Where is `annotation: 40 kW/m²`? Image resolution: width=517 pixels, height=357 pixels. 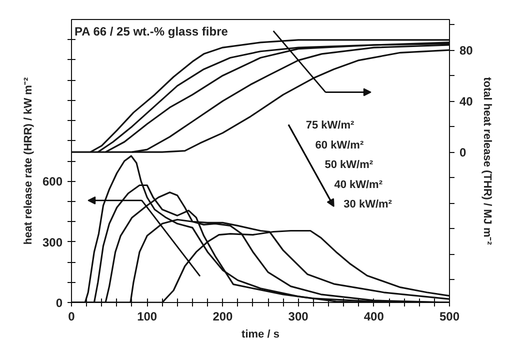
annotation: 40 kW/m² is located at coordinates (358, 184).